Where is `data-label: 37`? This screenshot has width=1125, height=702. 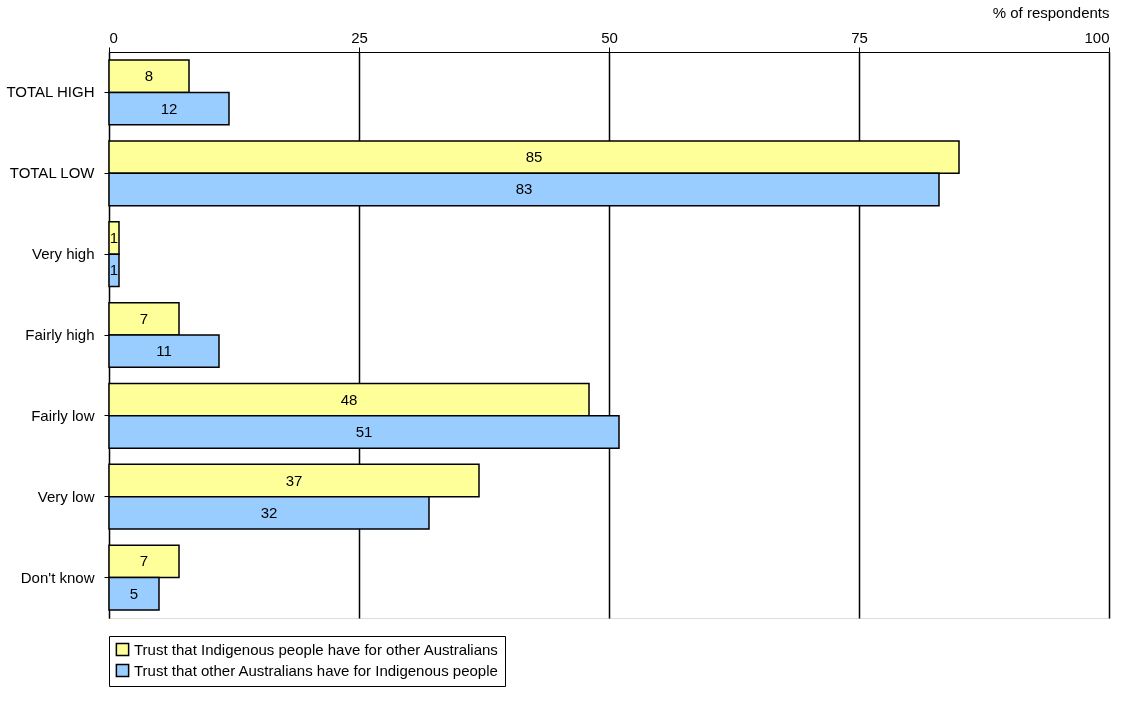
data-label: 37 is located at coordinates (294, 480).